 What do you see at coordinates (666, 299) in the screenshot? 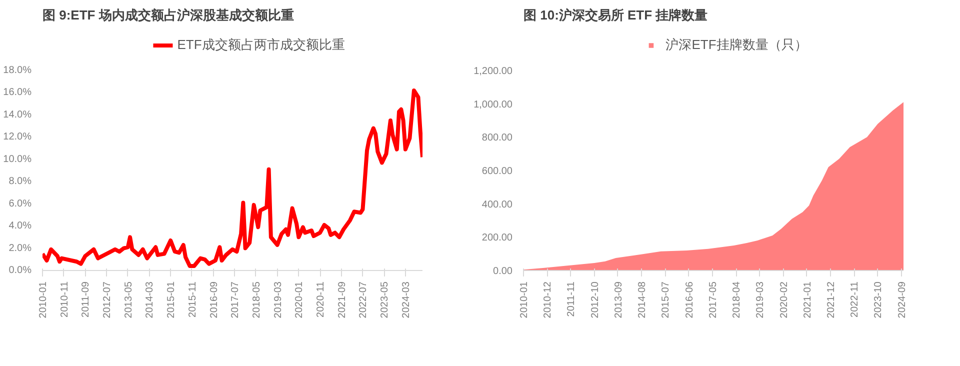
I see `x-tick-label: 2015-07` at bounding box center [666, 299].